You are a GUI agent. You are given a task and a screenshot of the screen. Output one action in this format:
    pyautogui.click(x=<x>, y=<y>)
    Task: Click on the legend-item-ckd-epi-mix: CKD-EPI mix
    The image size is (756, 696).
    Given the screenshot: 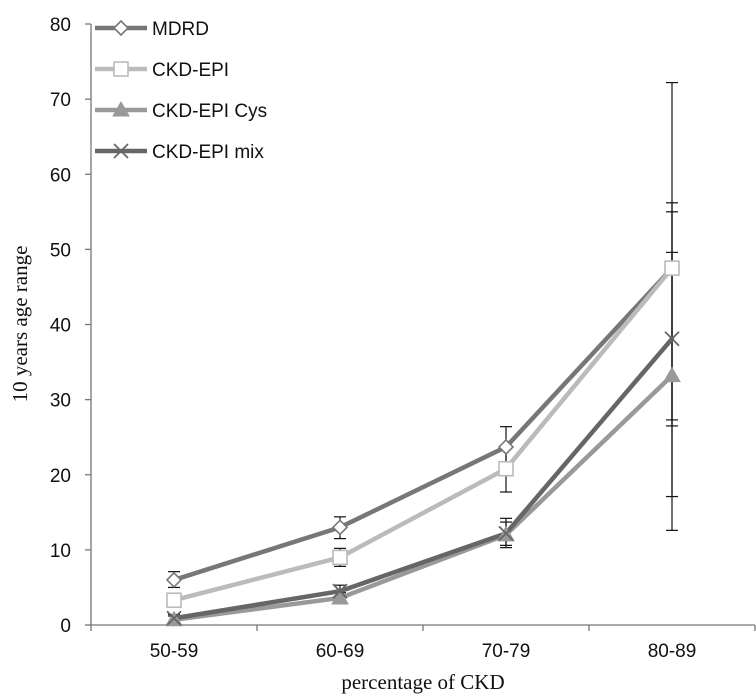 What is the action you would take?
    pyautogui.click(x=179, y=152)
    